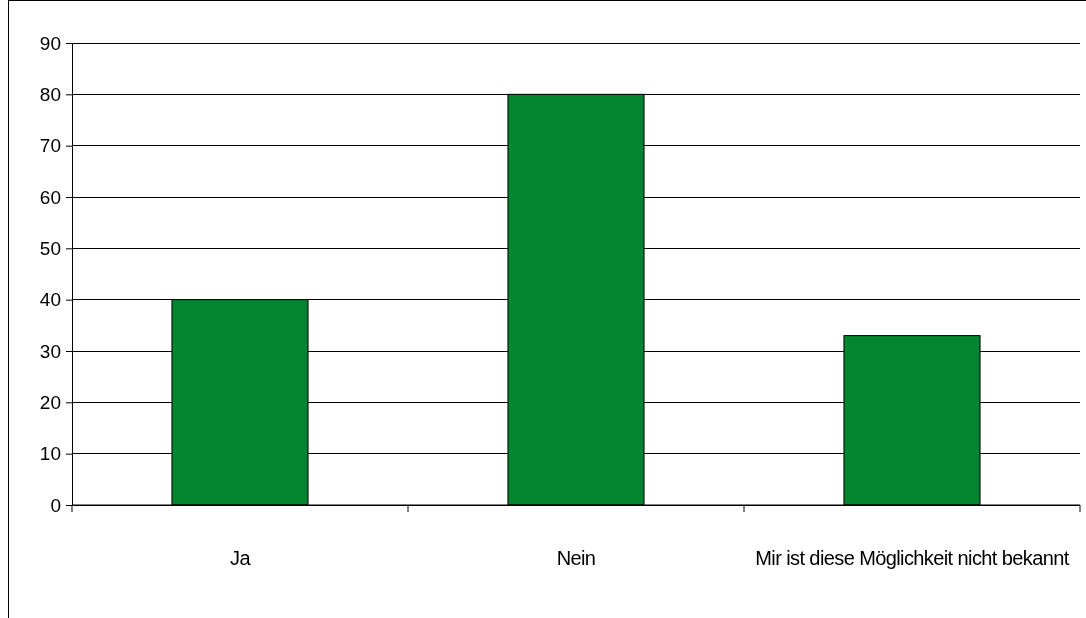  What do you see at coordinates (50, 146) in the screenshot?
I see `y-tick-label: 70` at bounding box center [50, 146].